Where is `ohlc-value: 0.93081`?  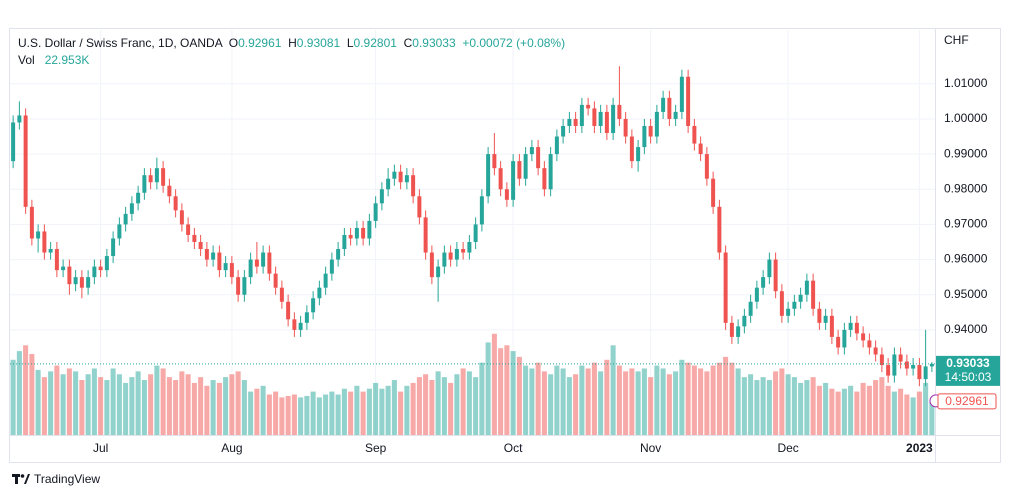 ohlc-value: 0.93081 is located at coordinates (318, 43).